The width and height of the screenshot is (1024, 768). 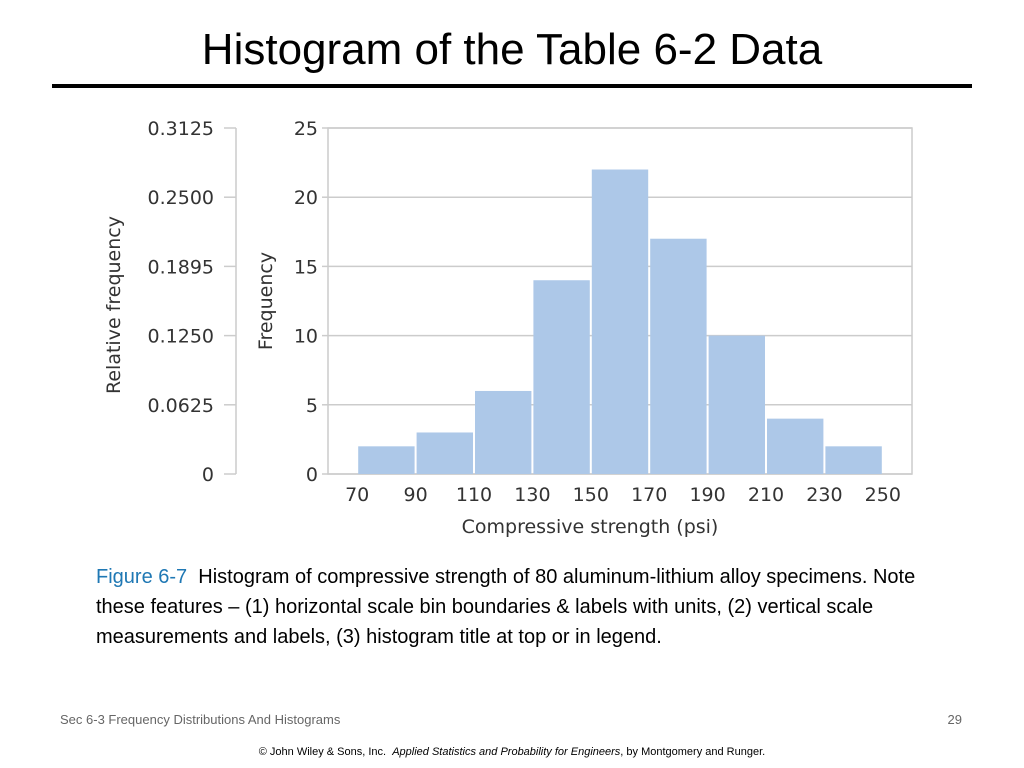 What do you see at coordinates (512, 86) in the screenshot?
I see `title-underline` at bounding box center [512, 86].